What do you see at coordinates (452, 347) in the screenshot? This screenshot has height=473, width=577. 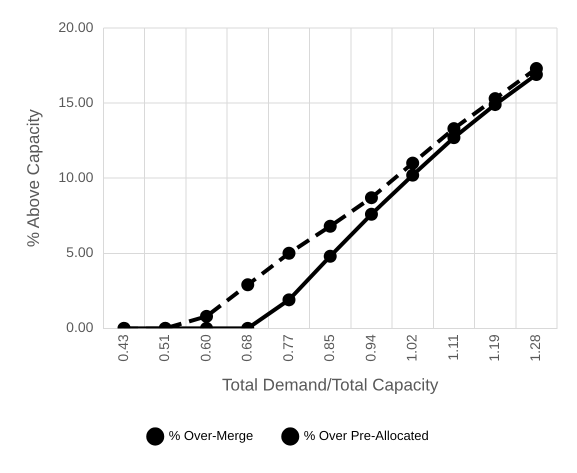 I see `x-tick-label: 1.11` at bounding box center [452, 347].